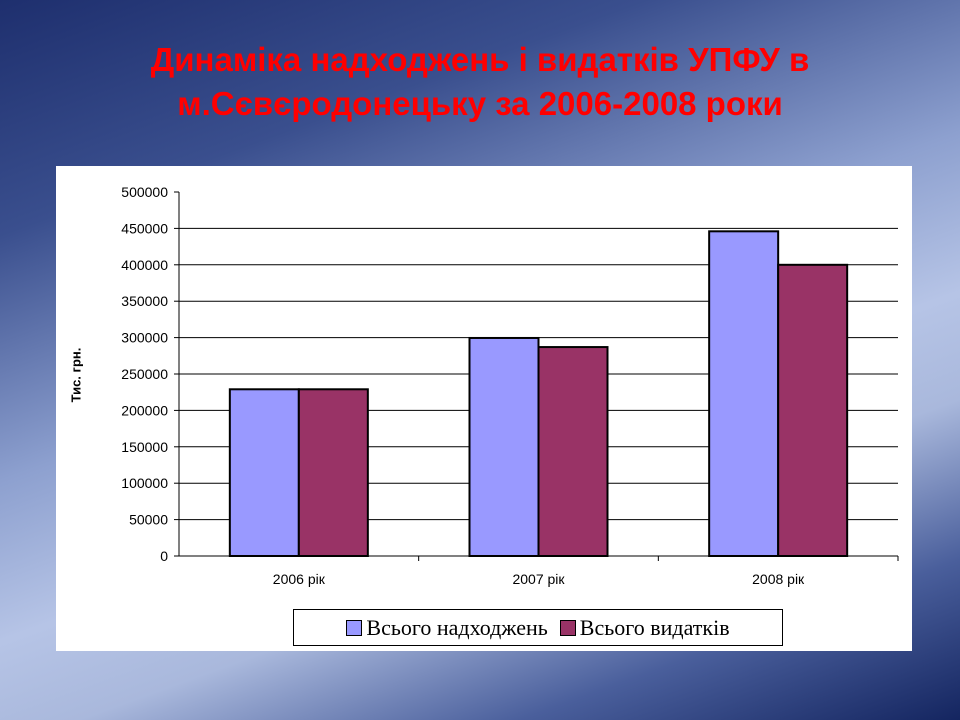 Image resolution: width=960 pixels, height=720 pixels. I want to click on legend-item-expenses: Всього видатків, so click(644, 627).